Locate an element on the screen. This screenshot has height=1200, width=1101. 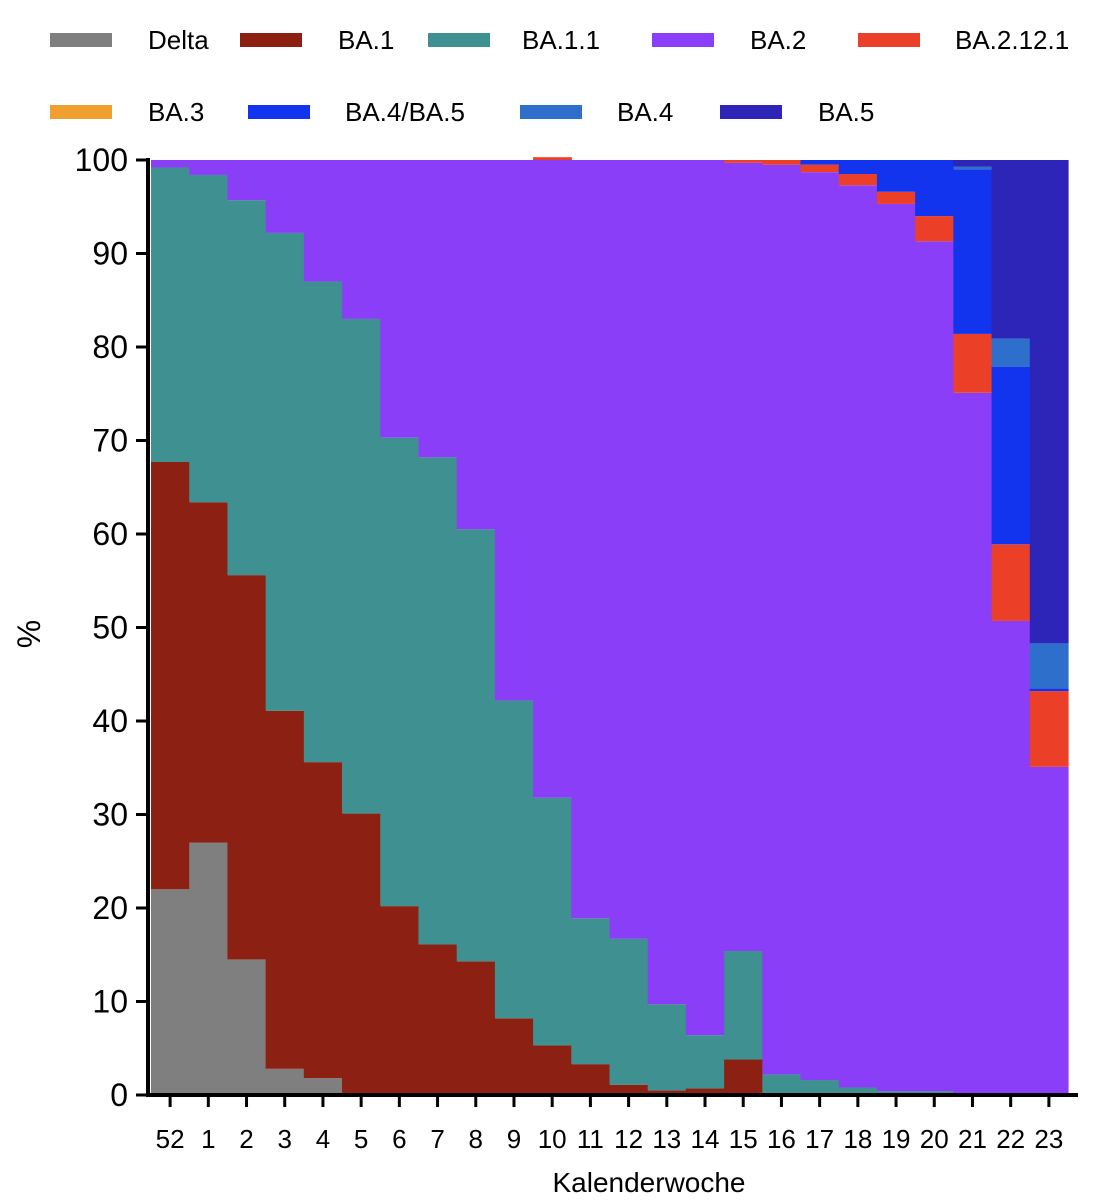
x-ticks: 52 1 2 3 4 5 6 7 8 9 10 11 12 13 14 15 16 17 18 19 20 21 22 23 is located at coordinates (609, 1124).